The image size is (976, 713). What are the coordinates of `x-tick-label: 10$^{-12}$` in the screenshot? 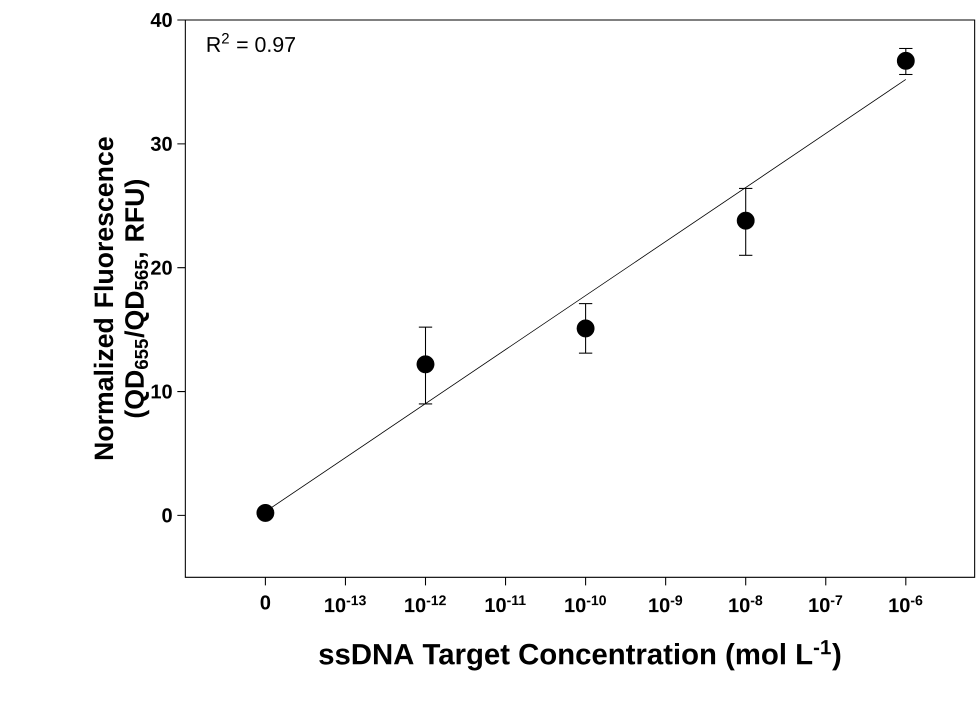 It's located at (425, 603).